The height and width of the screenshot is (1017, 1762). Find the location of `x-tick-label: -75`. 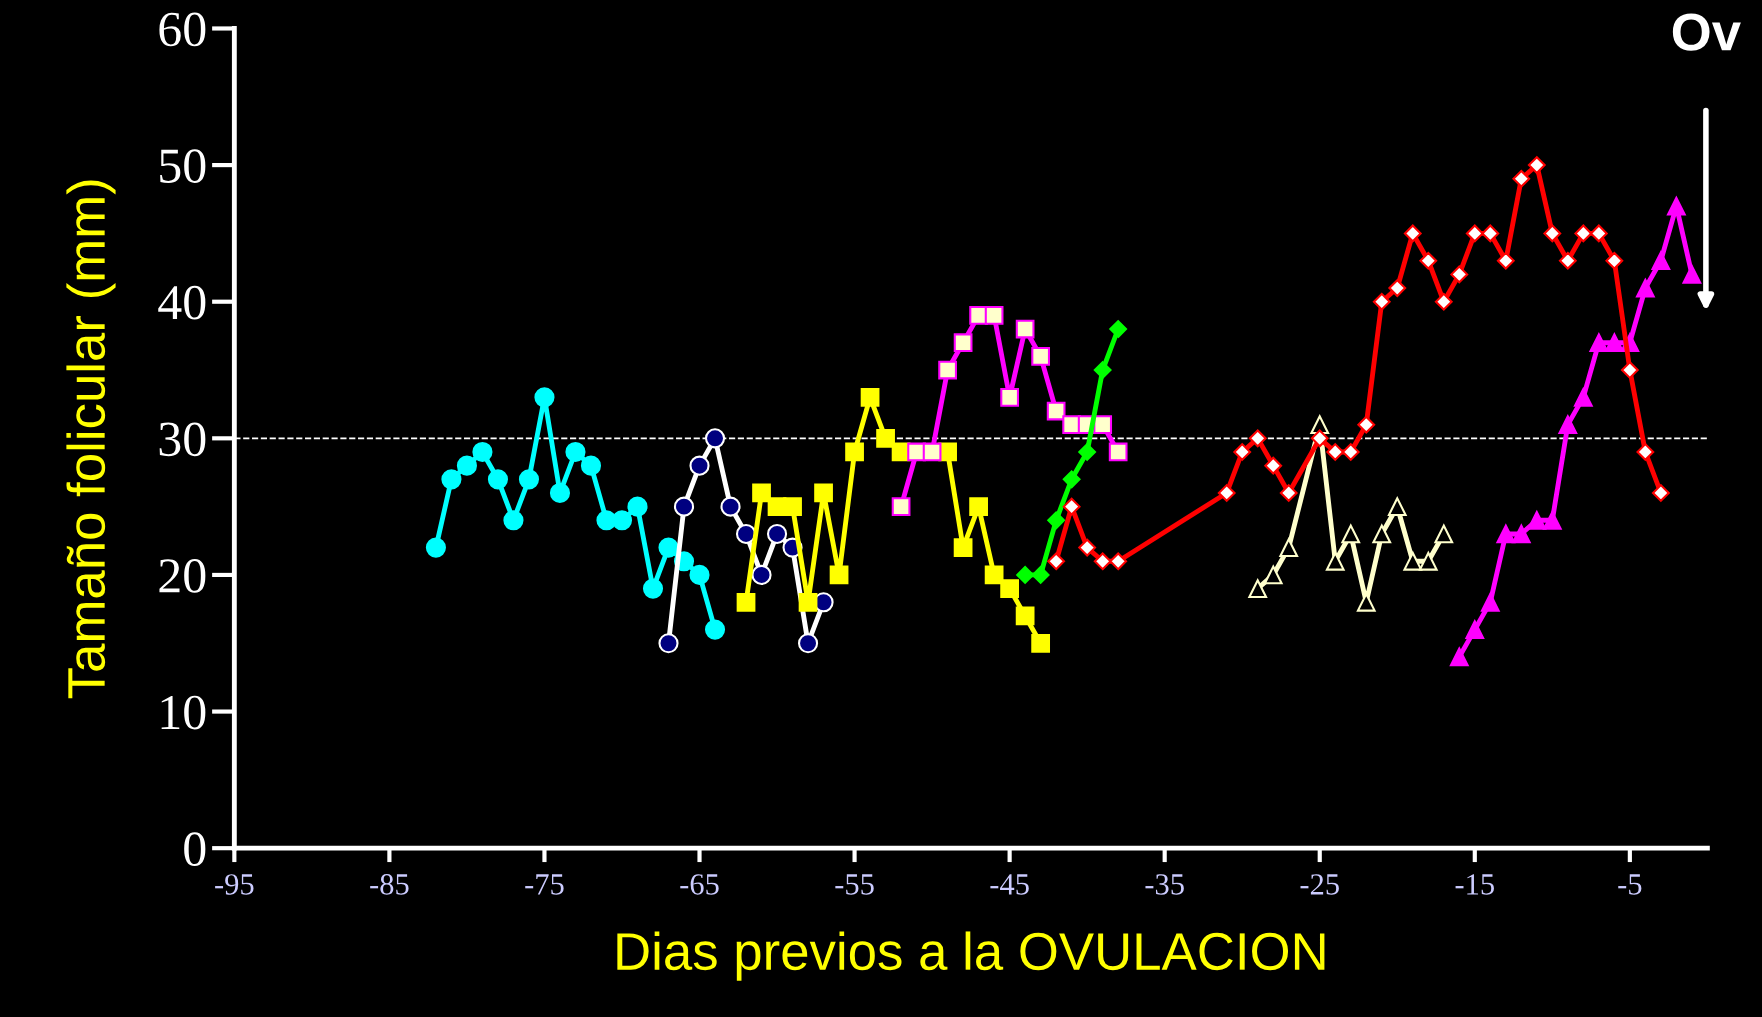

x-tick-label: -75 is located at coordinates (544, 884).